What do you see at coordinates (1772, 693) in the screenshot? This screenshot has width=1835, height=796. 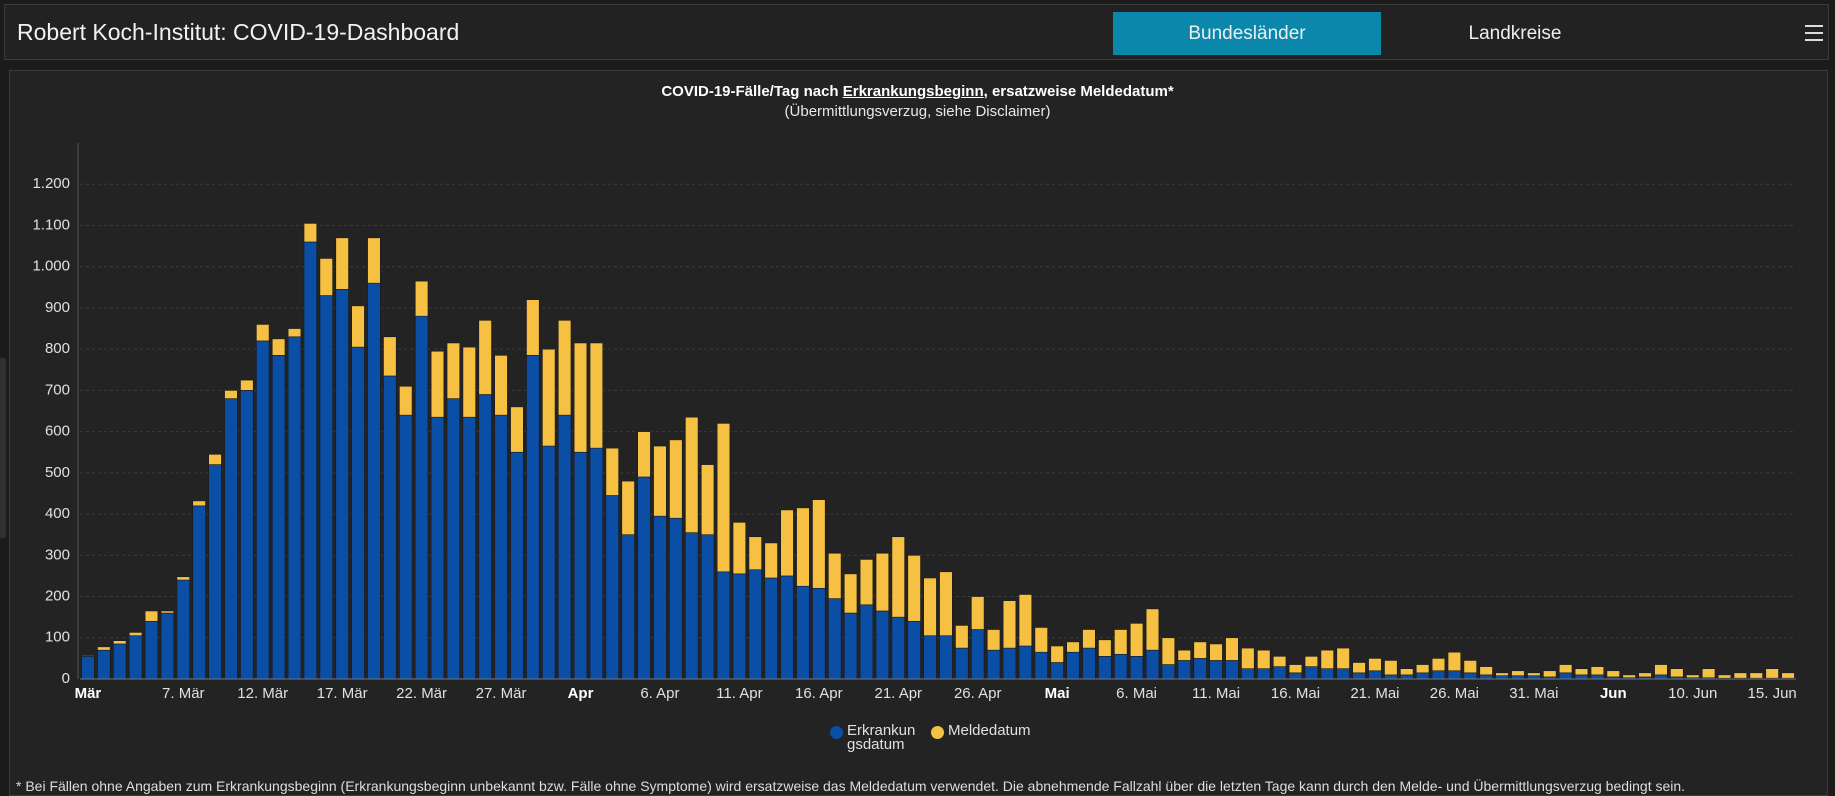 I see `x-tick-label: 15. Jun` at bounding box center [1772, 693].